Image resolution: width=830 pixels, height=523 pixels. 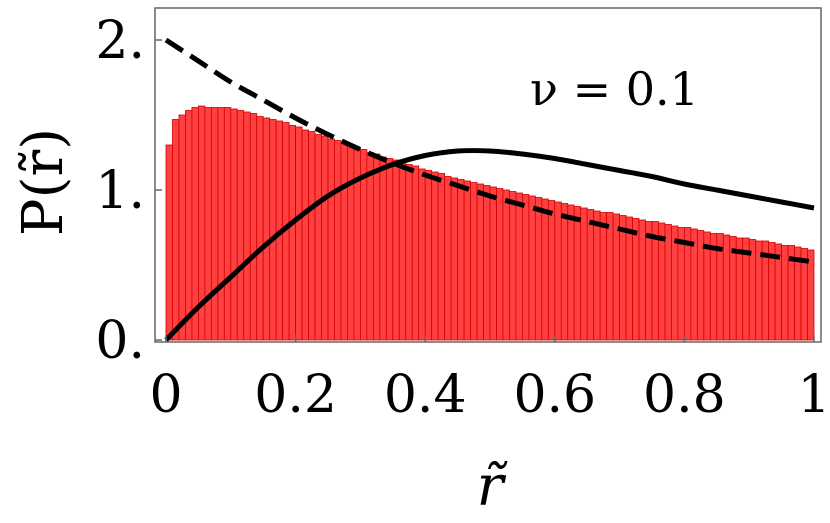 What do you see at coordinates (554, 395) in the screenshot?
I see `x-tick-label: 0.6` at bounding box center [554, 395].